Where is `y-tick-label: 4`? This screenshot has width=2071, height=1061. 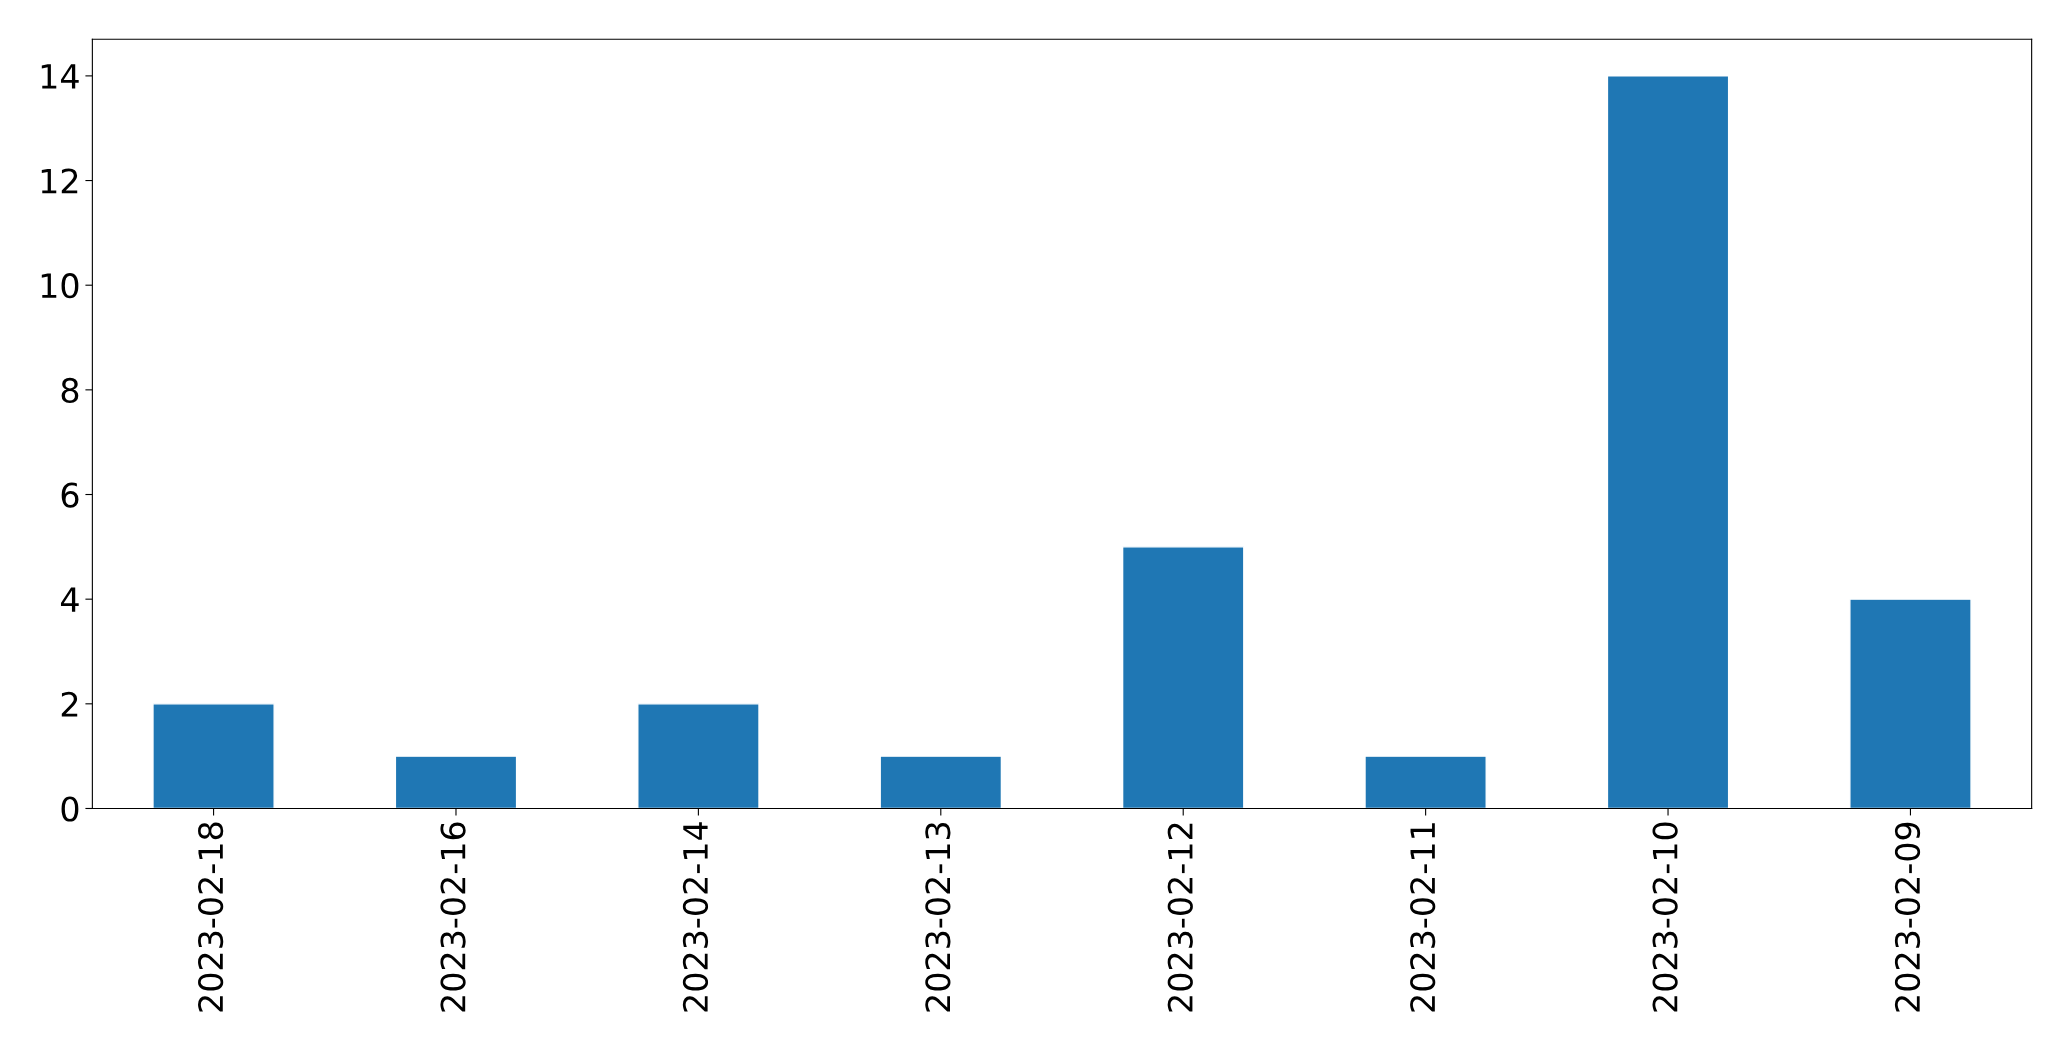 y-tick-label: 4 is located at coordinates (69, 599).